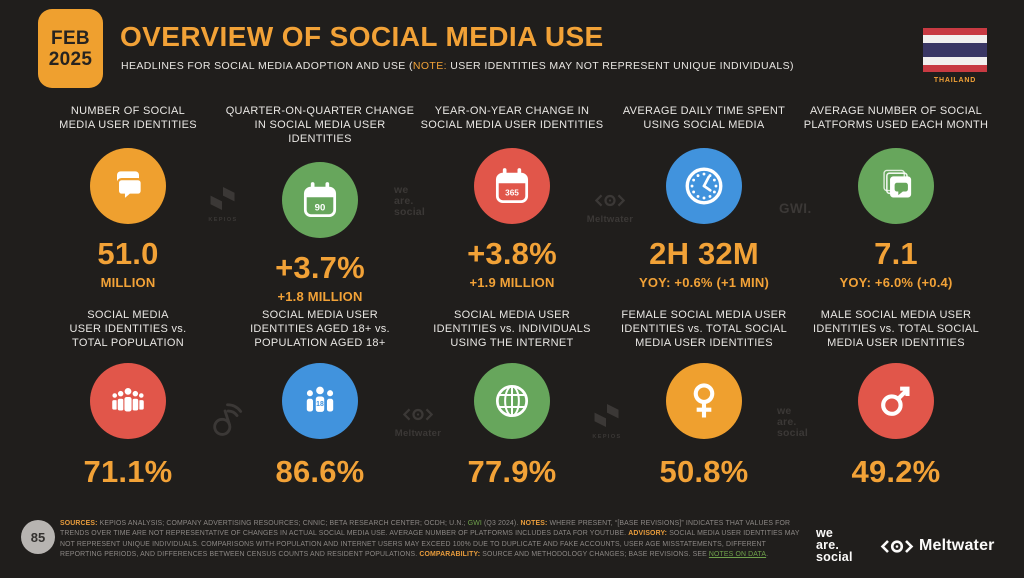 The height and width of the screenshot is (578, 1024). What do you see at coordinates (704, 282) in the screenshot?
I see `stat-subvalue: YOY: +0.6% (+1 MIN)` at bounding box center [704, 282].